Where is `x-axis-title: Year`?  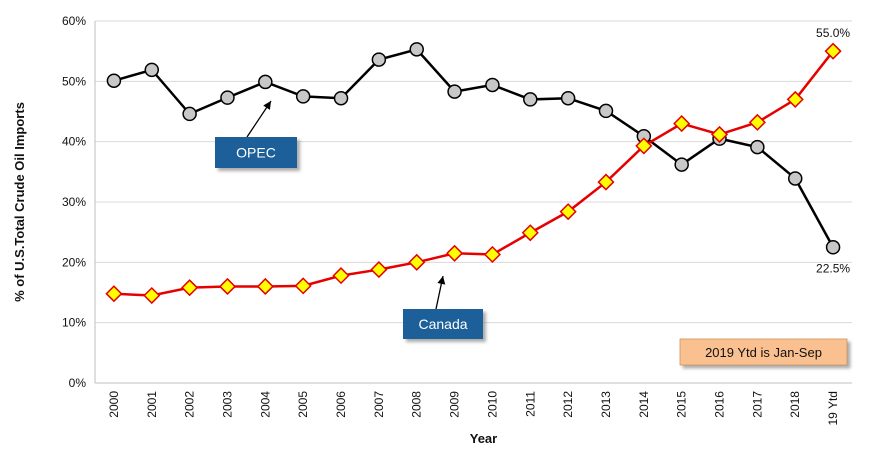
x-axis-title: Year is located at coordinates (483, 438).